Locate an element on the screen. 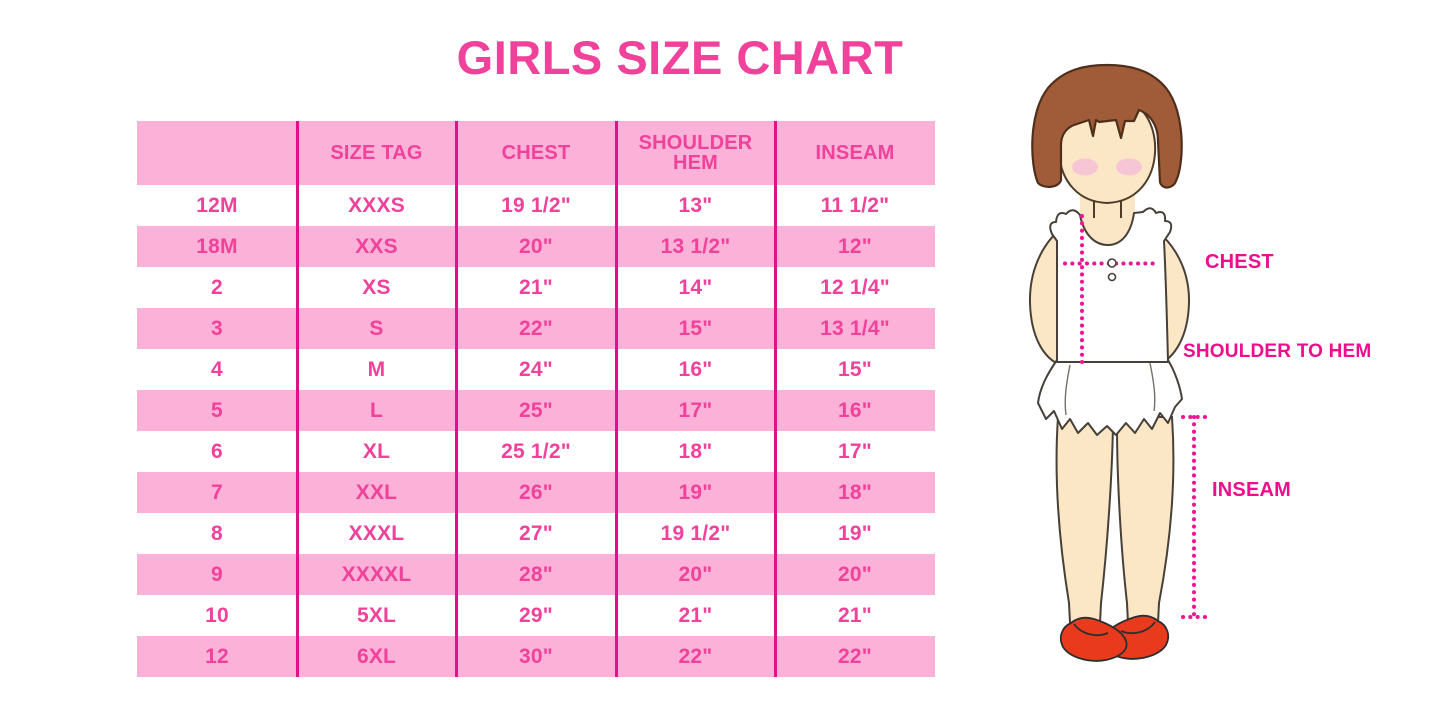 This screenshot has height=723, width=1445. size-cell: XL is located at coordinates (376, 451).